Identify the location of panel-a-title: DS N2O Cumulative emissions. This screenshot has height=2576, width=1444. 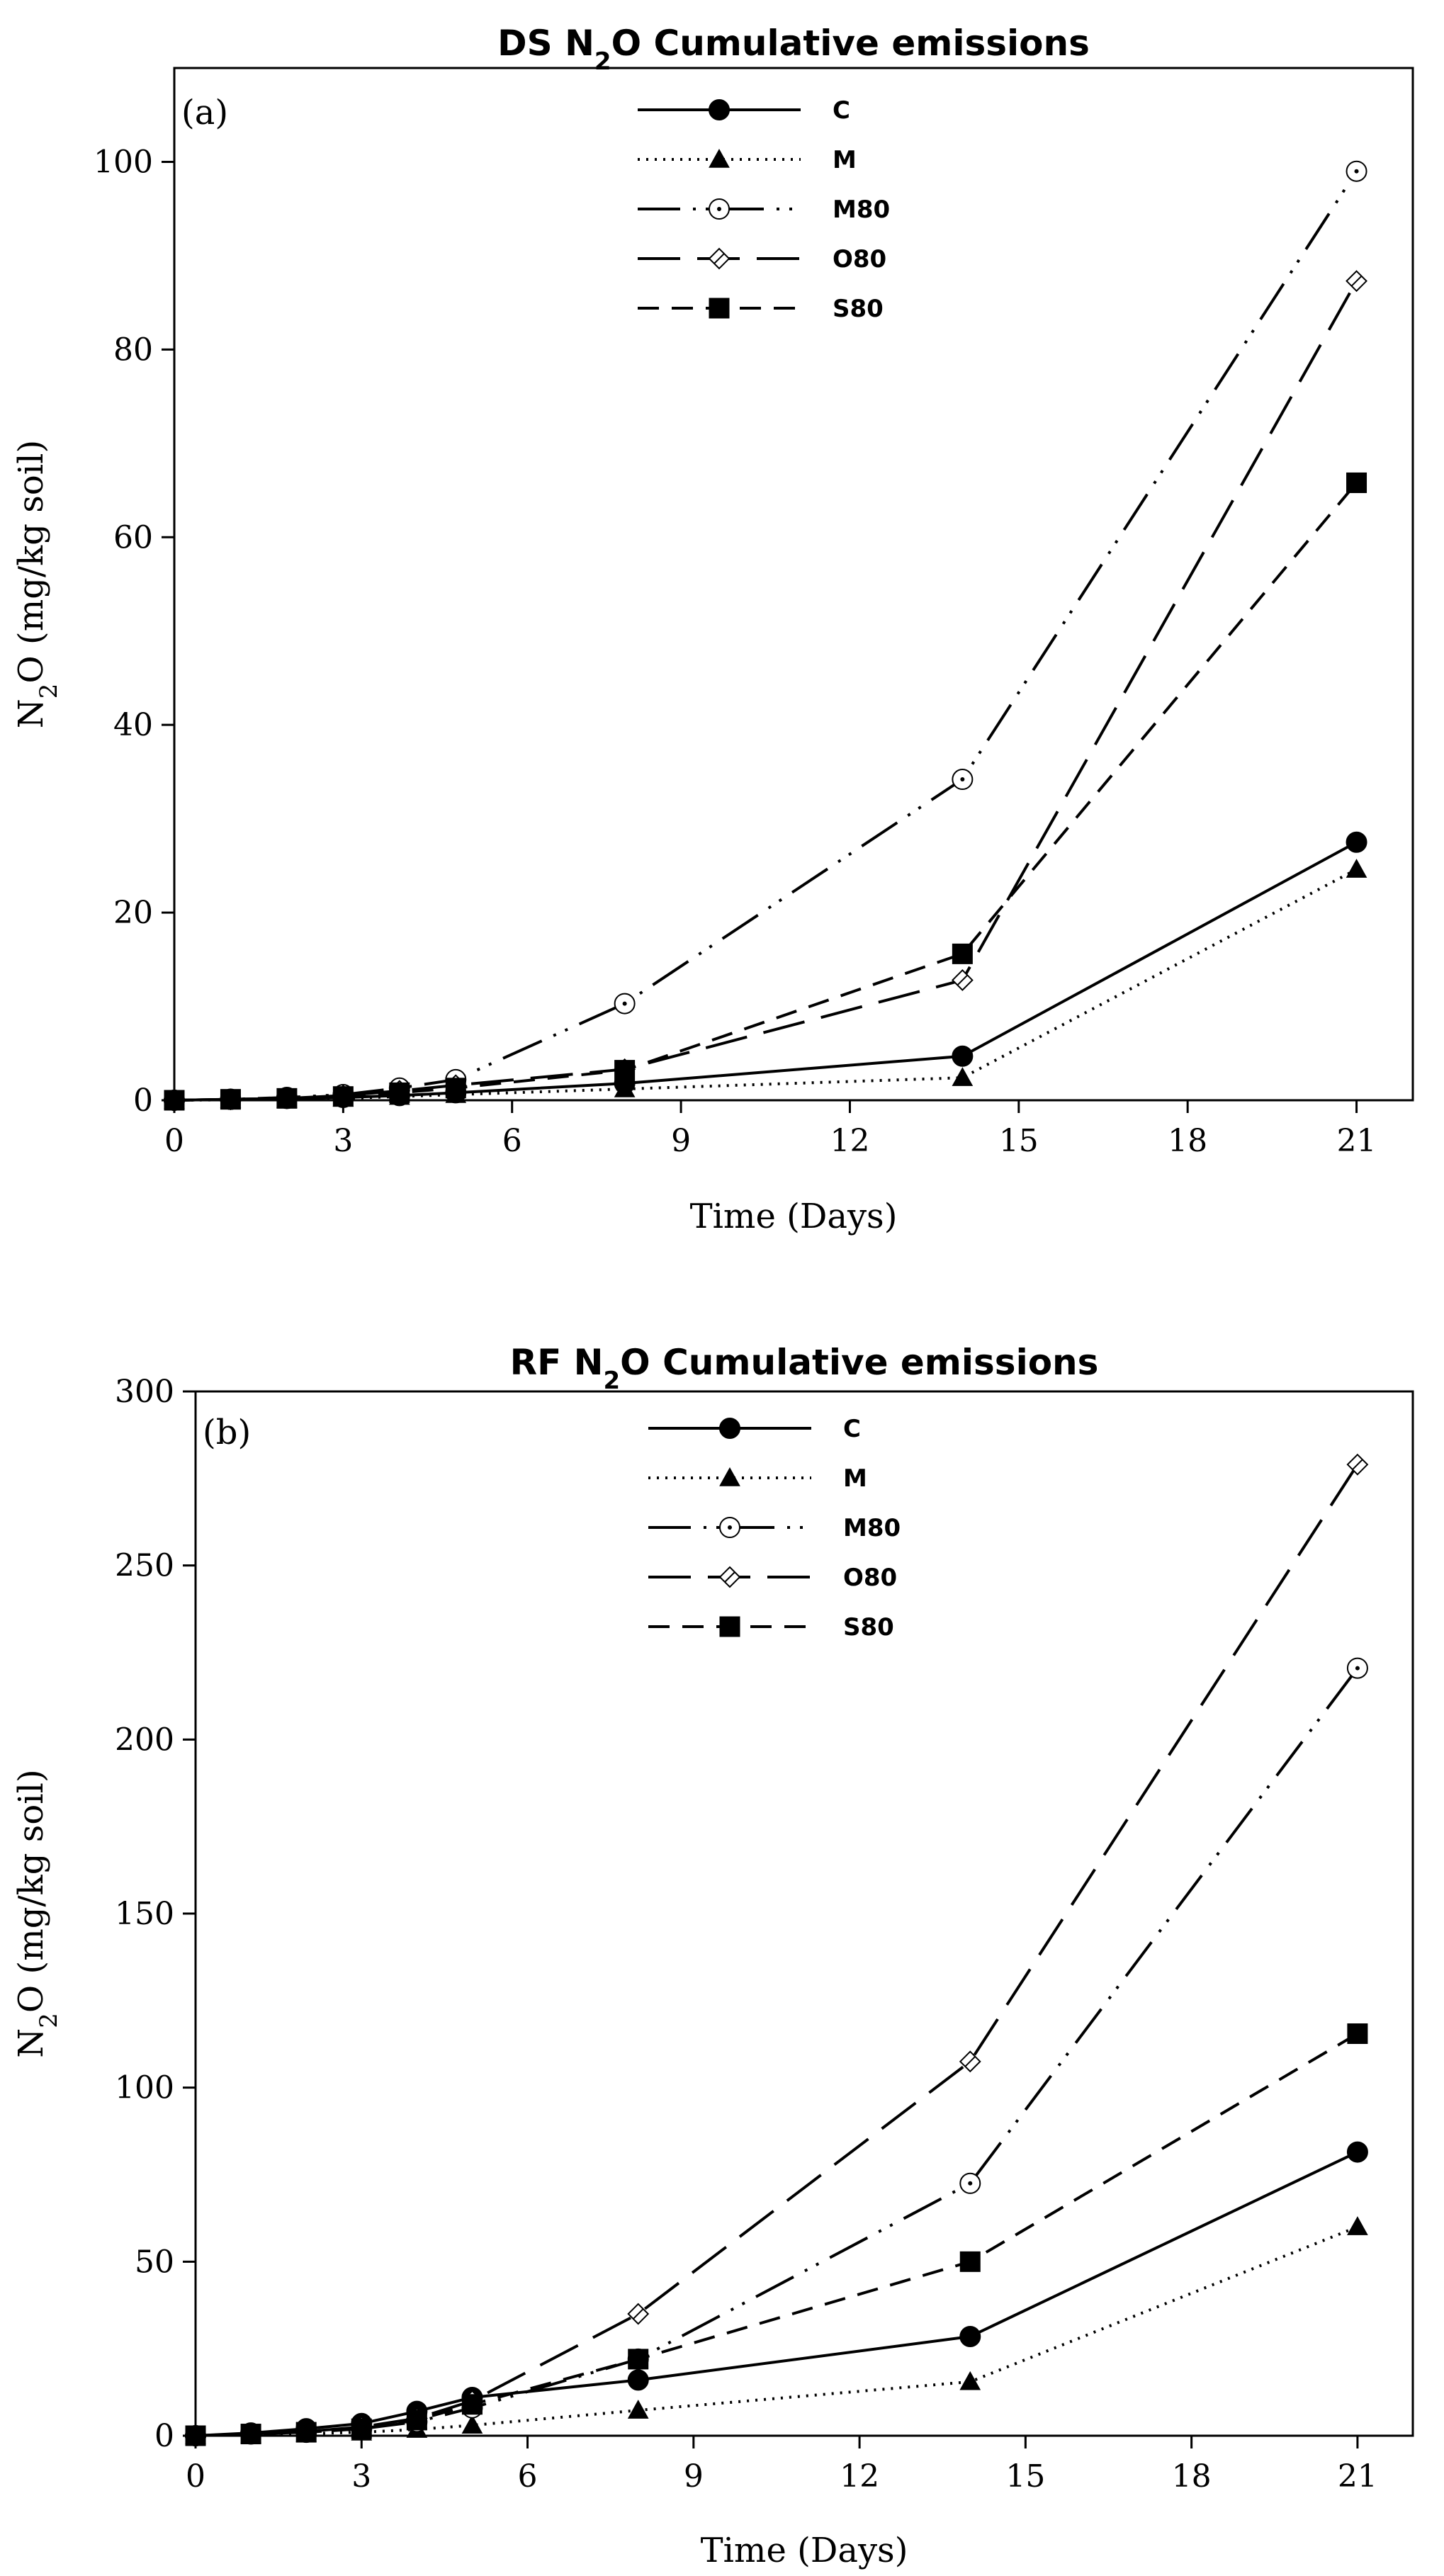
(793, 49).